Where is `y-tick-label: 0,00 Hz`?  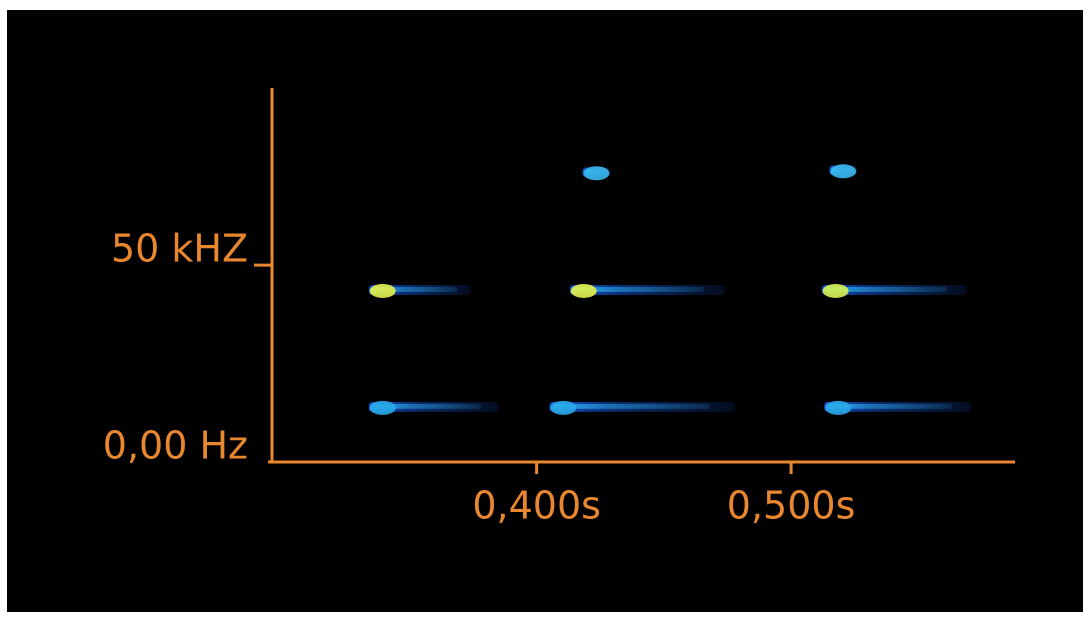 y-tick-label: 0,00 Hz is located at coordinates (175, 446).